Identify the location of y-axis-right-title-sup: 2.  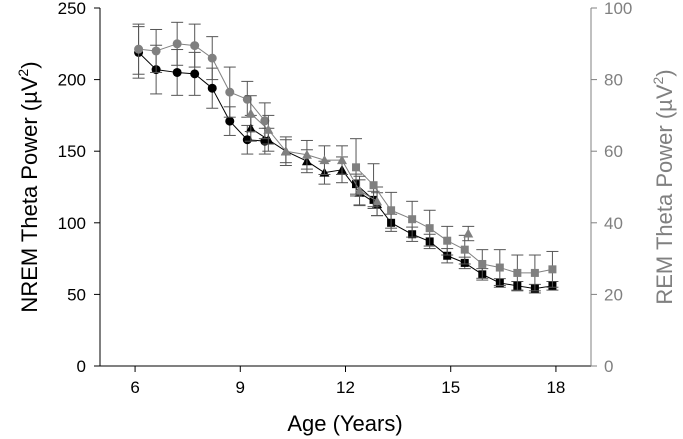
(658, 81).